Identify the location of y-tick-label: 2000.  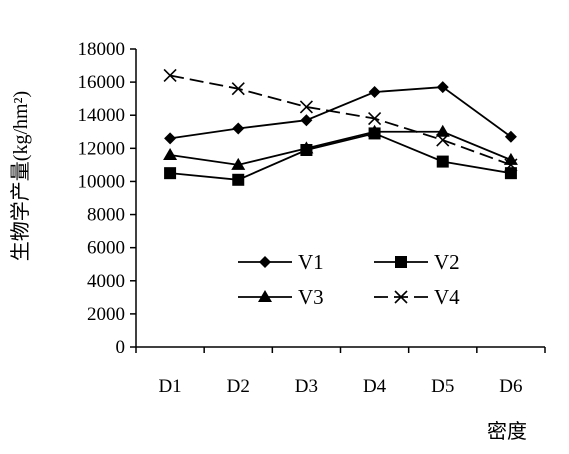
(106, 314).